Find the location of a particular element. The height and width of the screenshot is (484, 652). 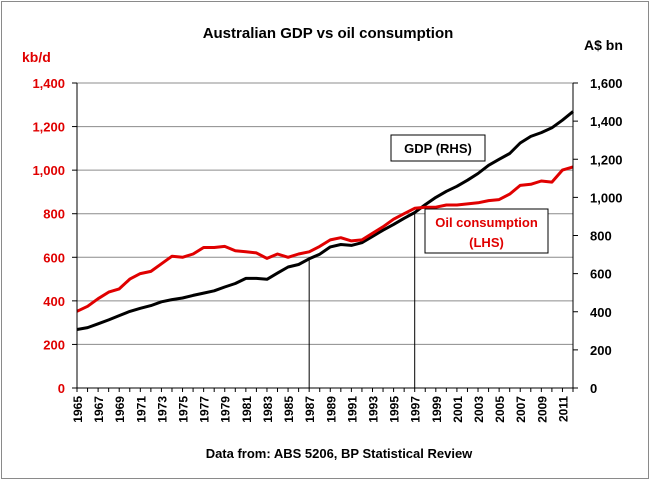

x-tick-label: 1969 is located at coordinates (120, 409).